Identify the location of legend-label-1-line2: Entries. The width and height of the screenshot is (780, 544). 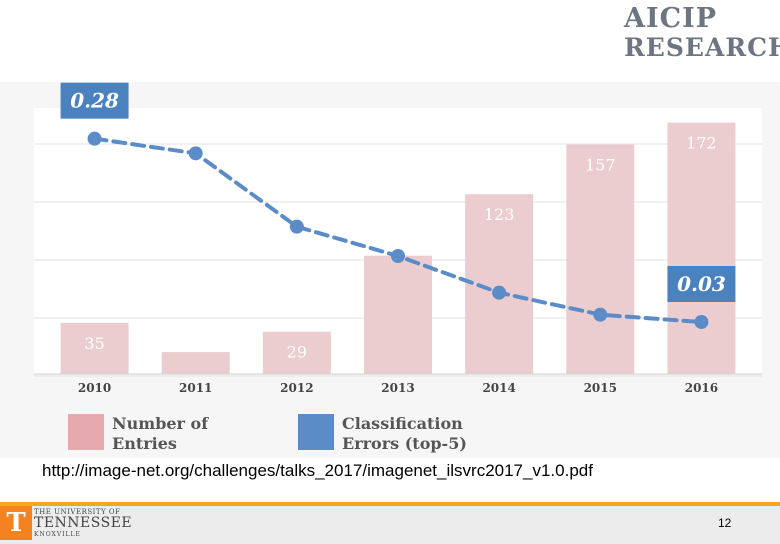
(144, 443).